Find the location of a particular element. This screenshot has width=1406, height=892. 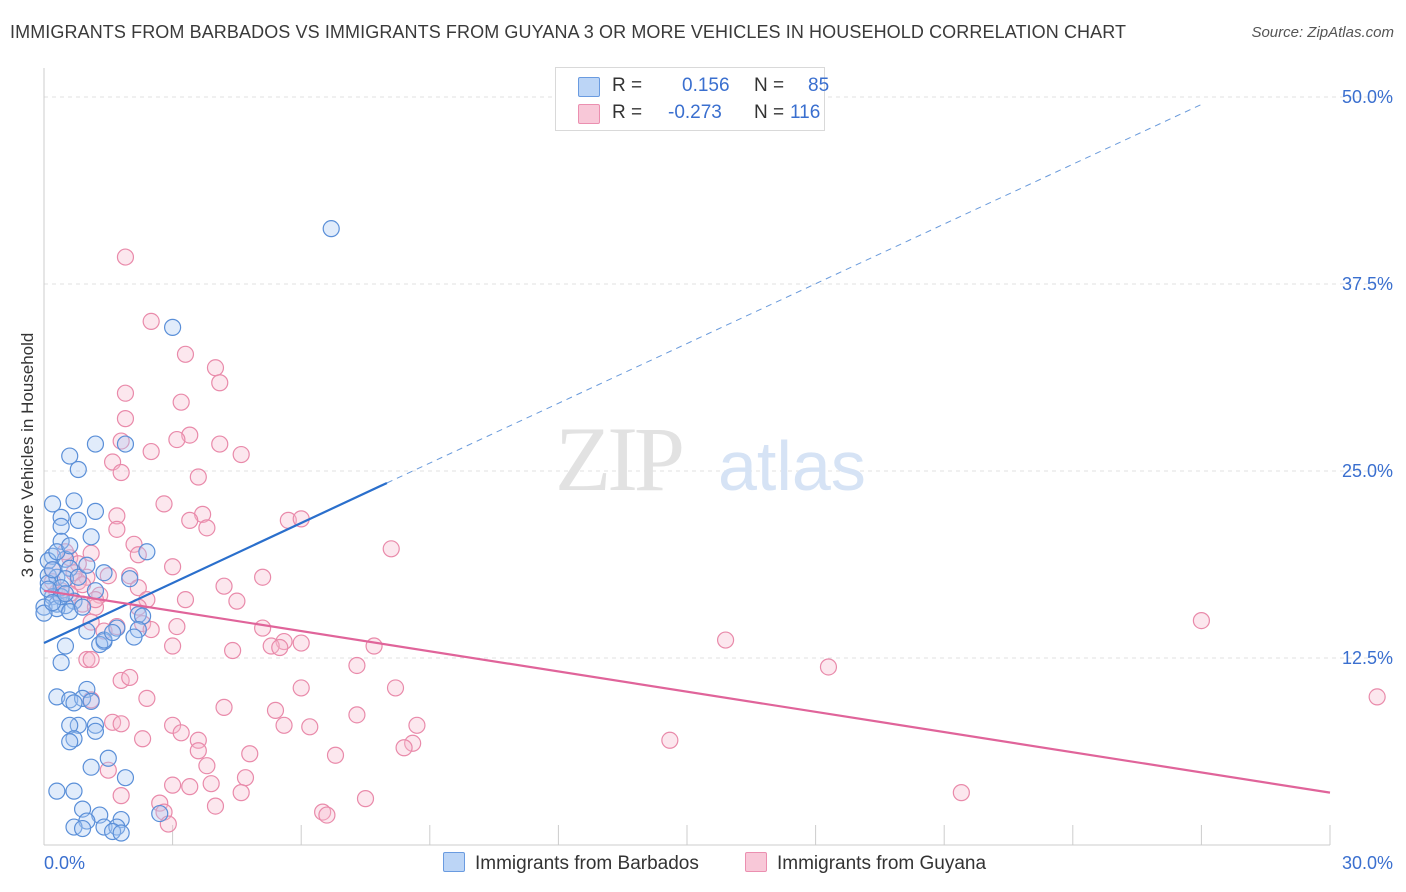

legend-n-value: 116 is located at coordinates (805, 112).